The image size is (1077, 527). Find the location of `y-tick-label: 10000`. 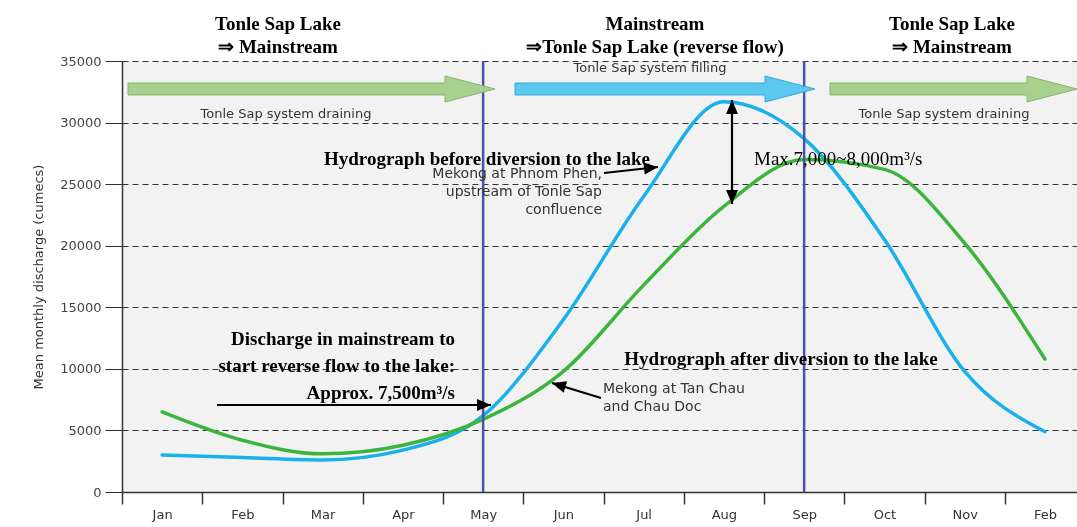

y-tick-label: 10000 is located at coordinates (81, 369).